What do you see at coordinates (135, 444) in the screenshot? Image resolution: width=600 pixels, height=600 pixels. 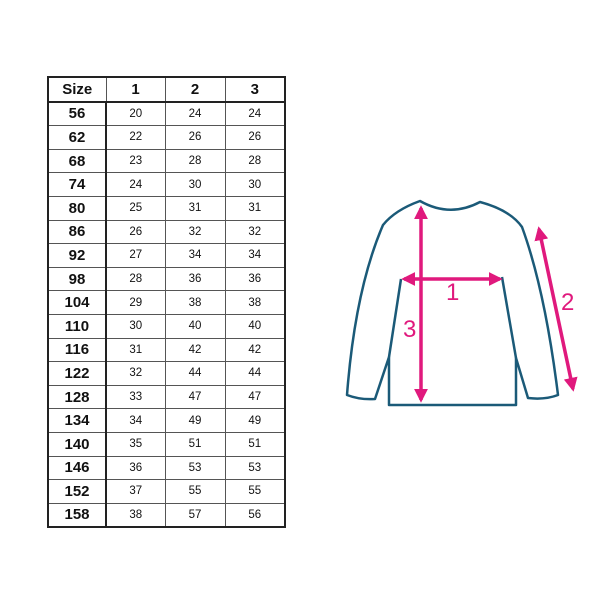 I see `measurement-cell: 35` at bounding box center [135, 444].